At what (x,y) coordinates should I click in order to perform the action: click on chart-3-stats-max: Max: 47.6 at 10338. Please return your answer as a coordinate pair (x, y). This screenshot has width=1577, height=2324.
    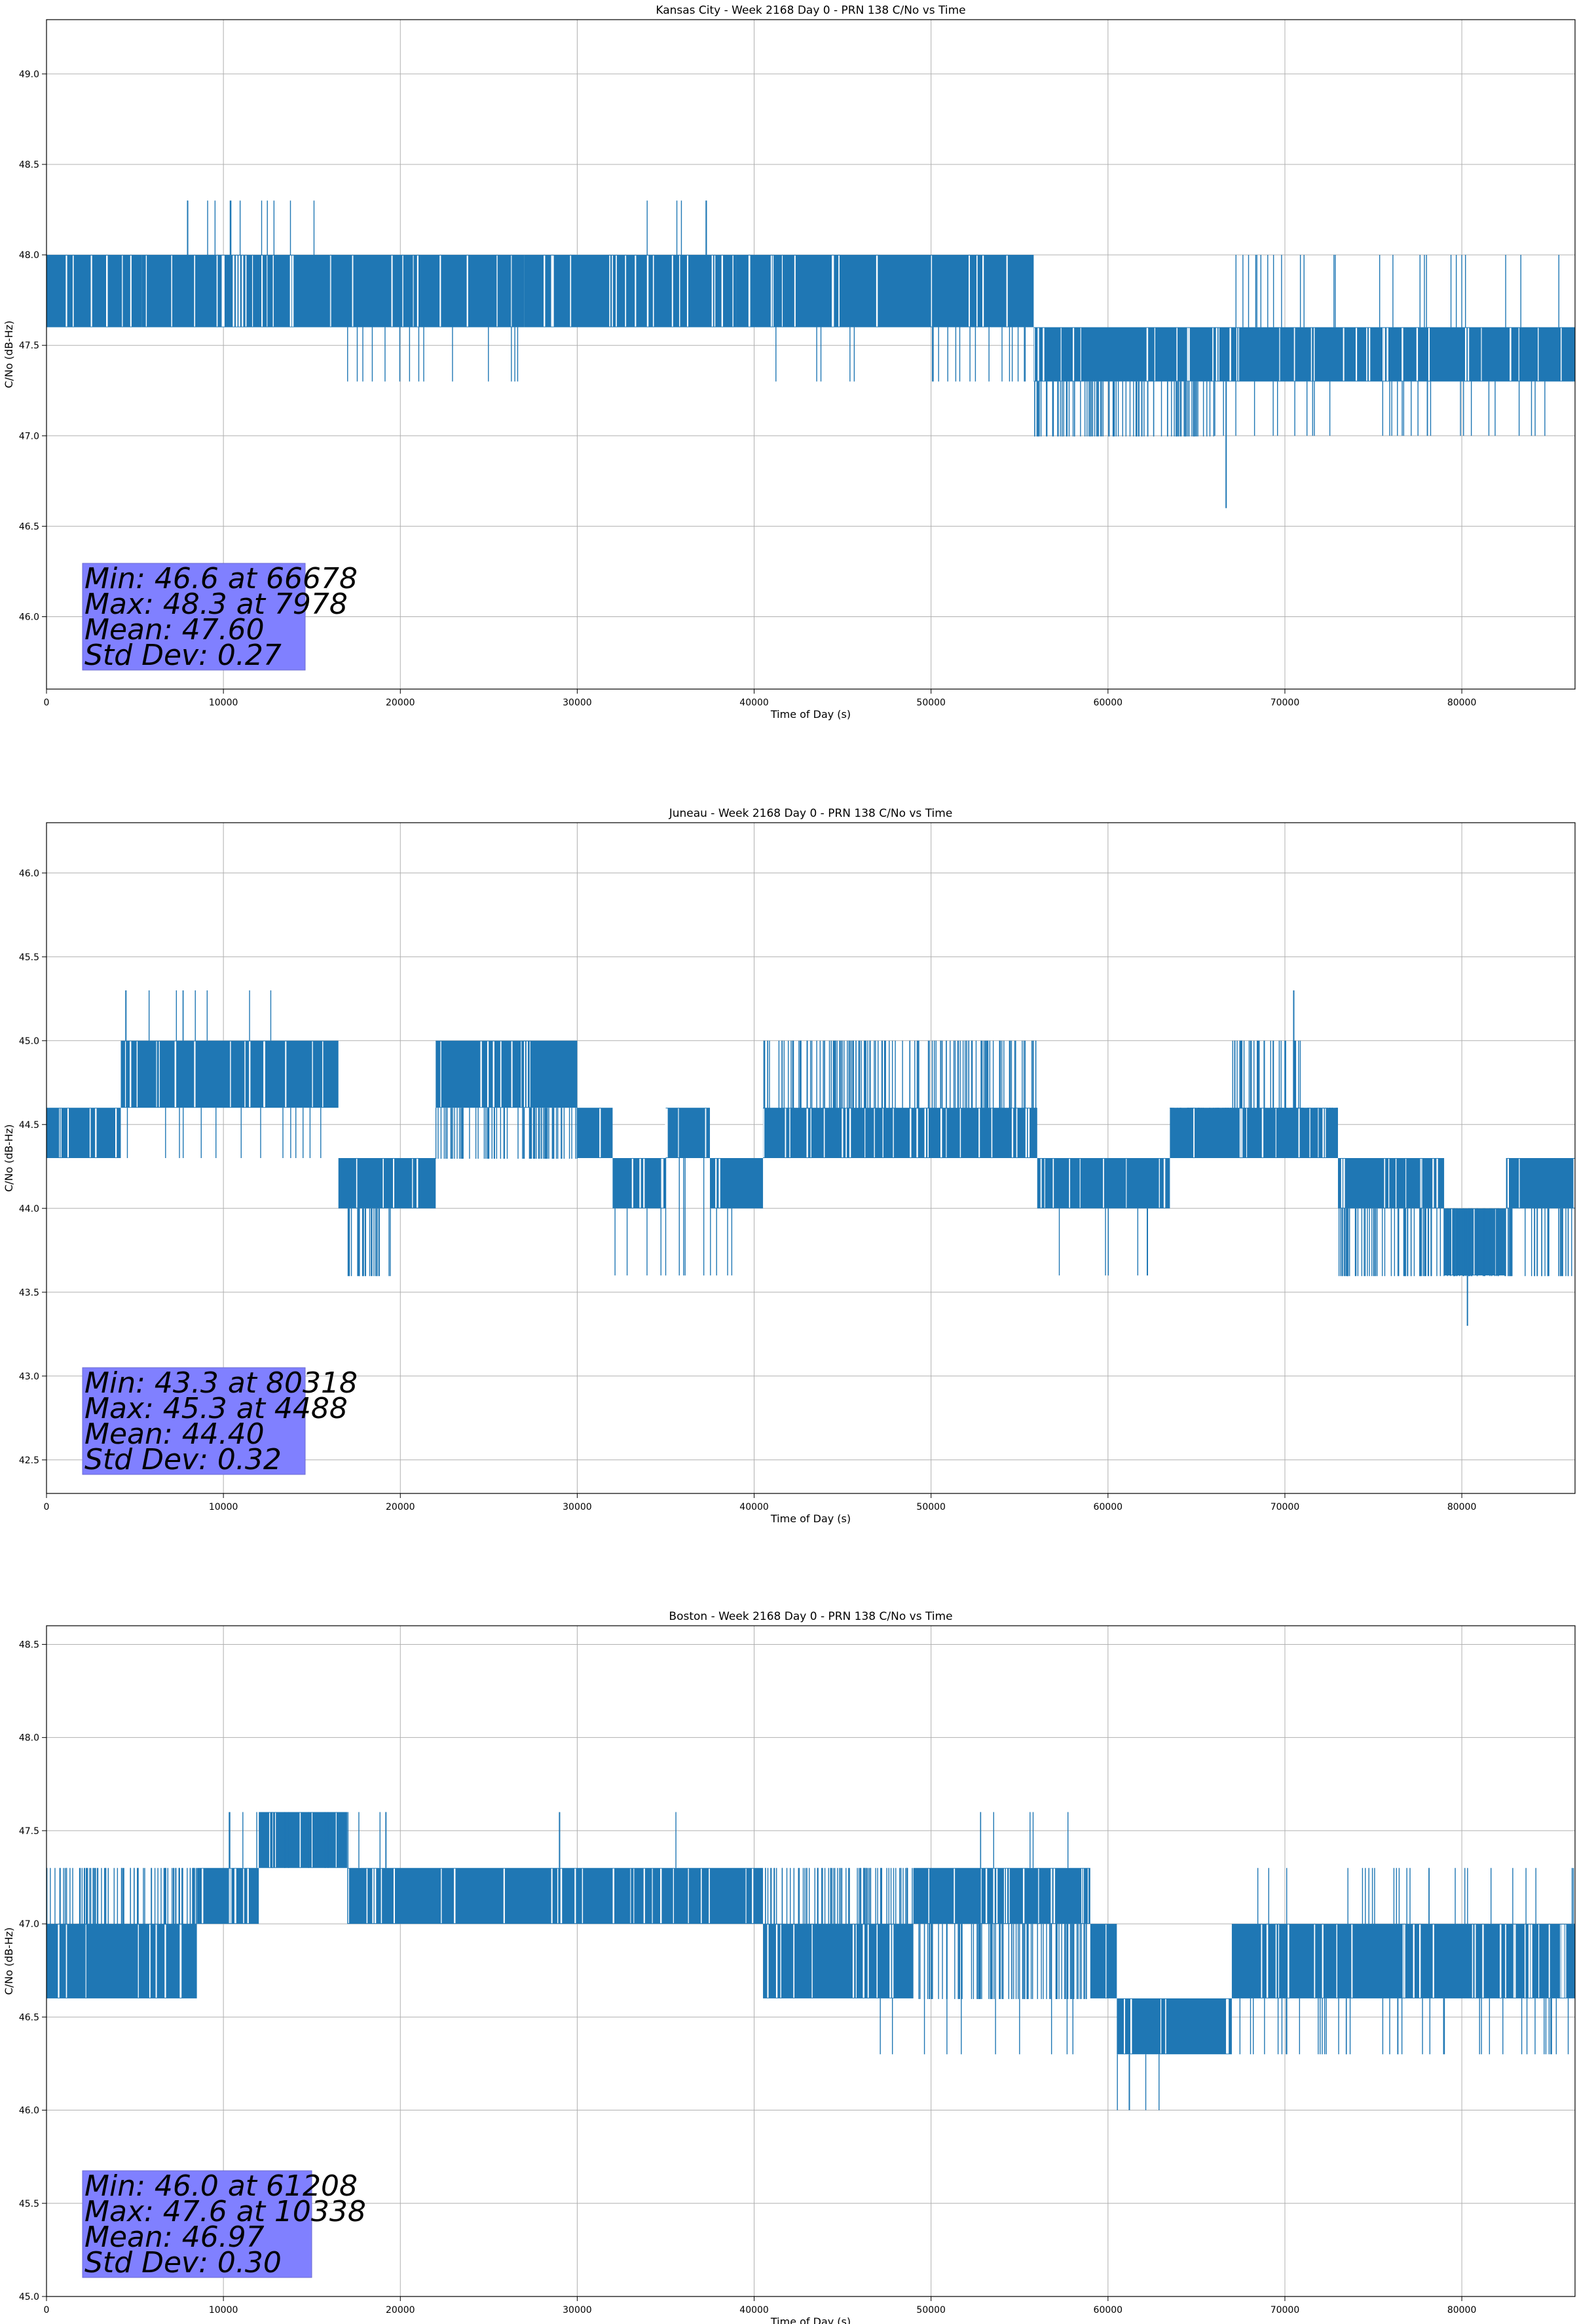
    Looking at the image, I should click on (225, 2211).